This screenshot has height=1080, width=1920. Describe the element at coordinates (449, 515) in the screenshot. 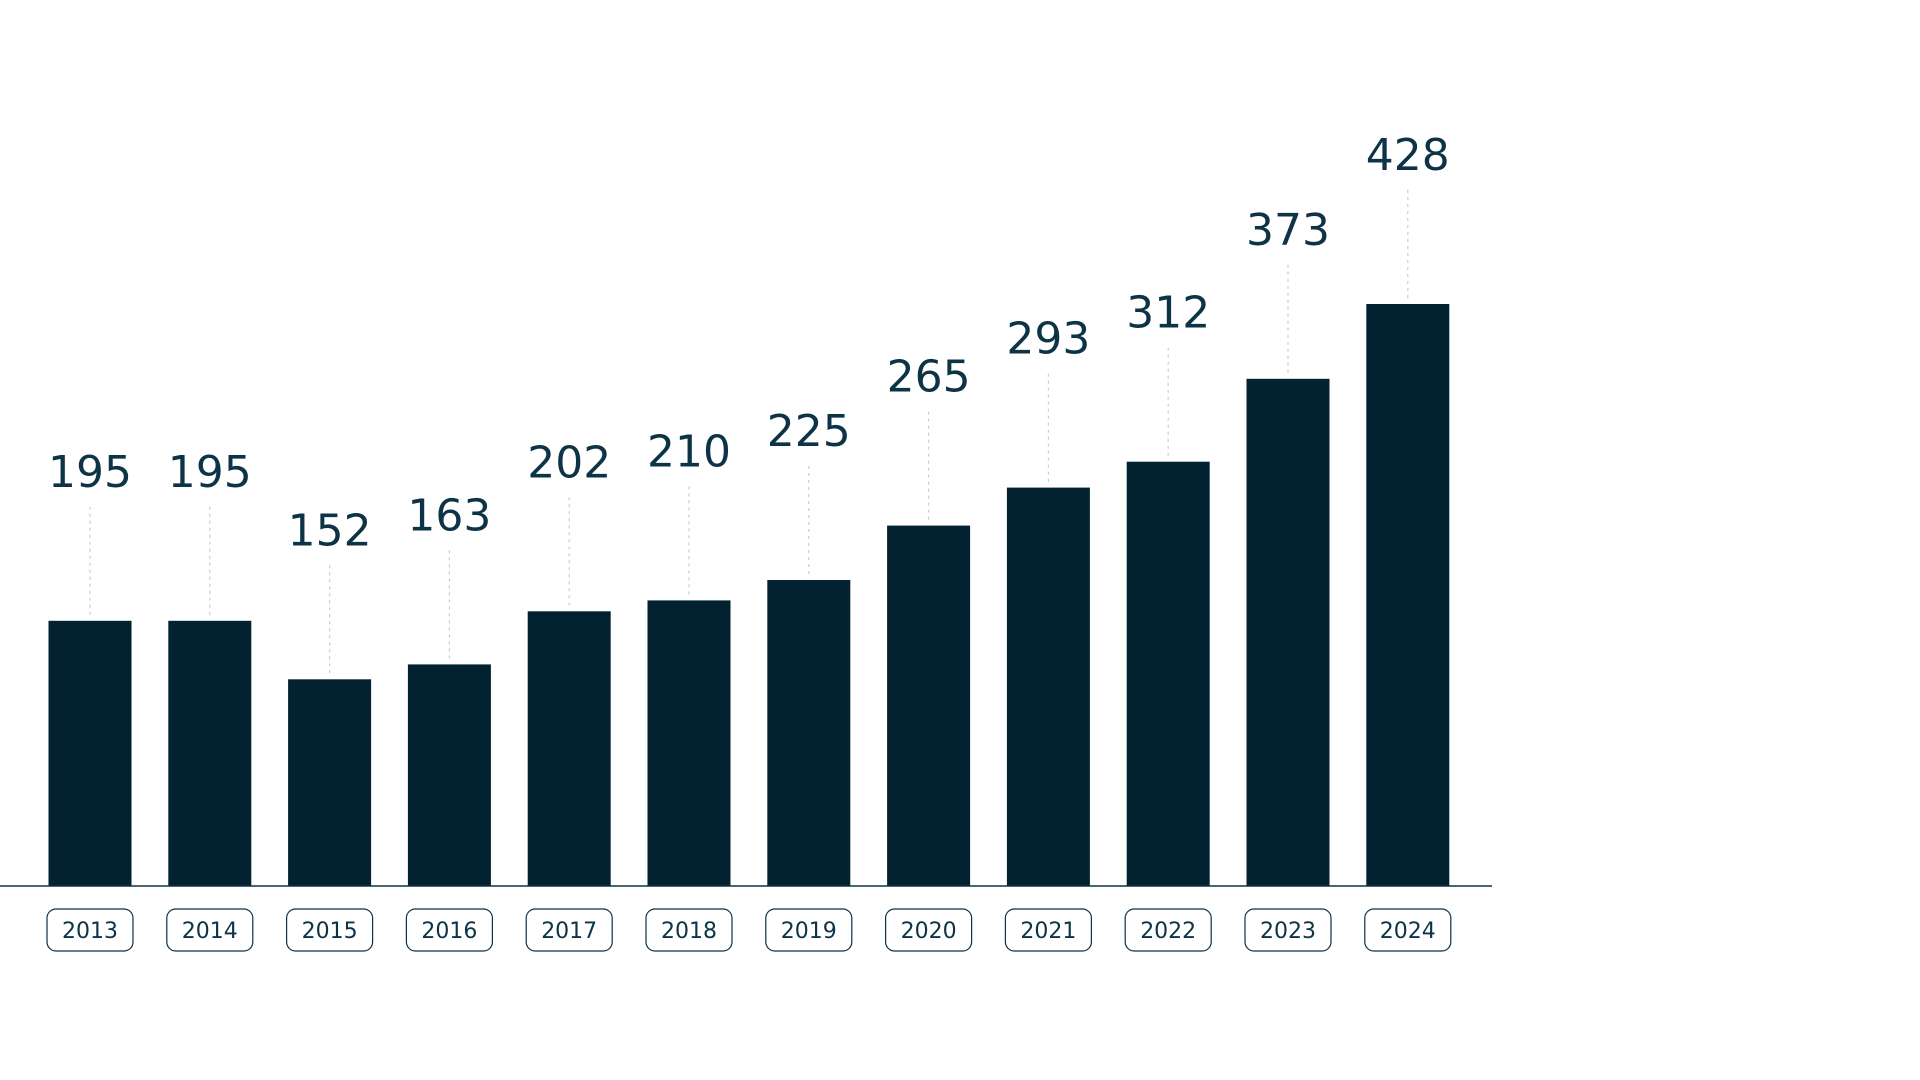

I see `data-label: 163` at that location.